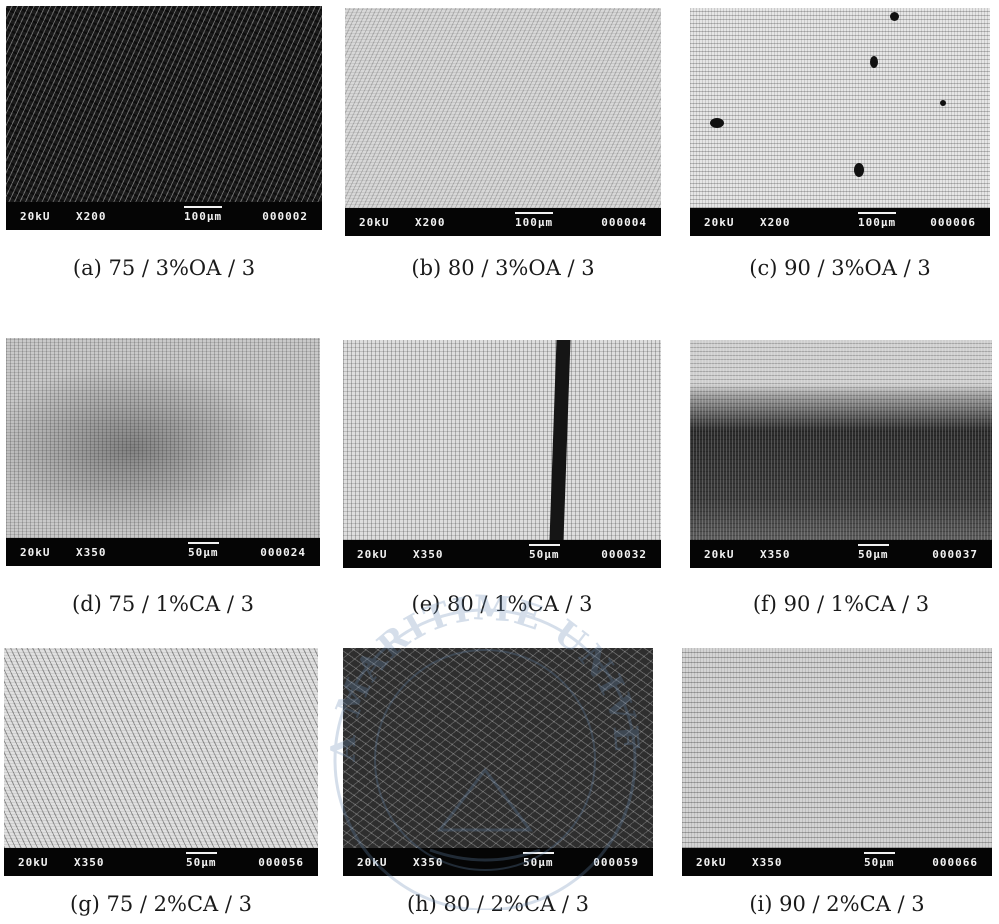  I want to click on panel-caption-a: (a) 75 / 3%OA / 3, so click(164, 268).